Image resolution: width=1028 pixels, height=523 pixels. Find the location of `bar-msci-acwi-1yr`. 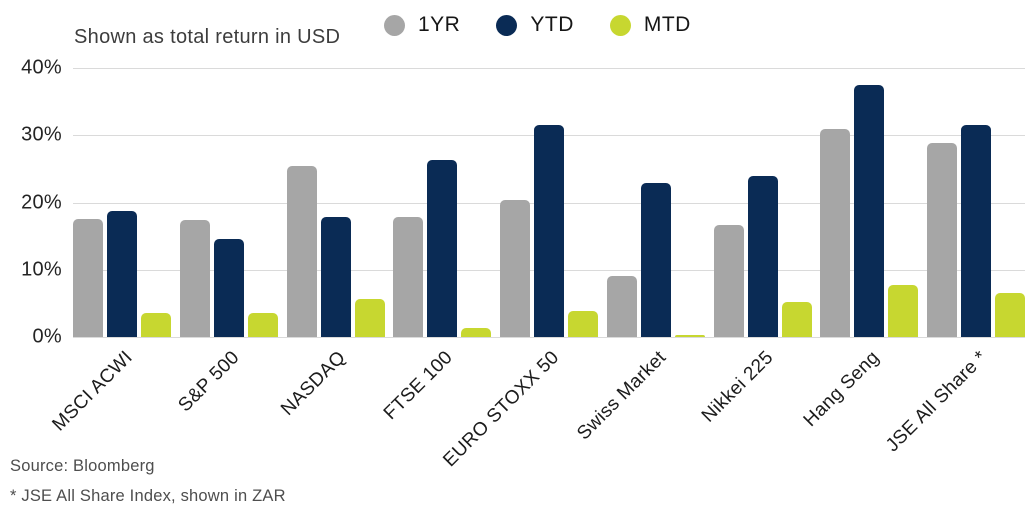

bar-msci-acwi-1yr is located at coordinates (88, 278).